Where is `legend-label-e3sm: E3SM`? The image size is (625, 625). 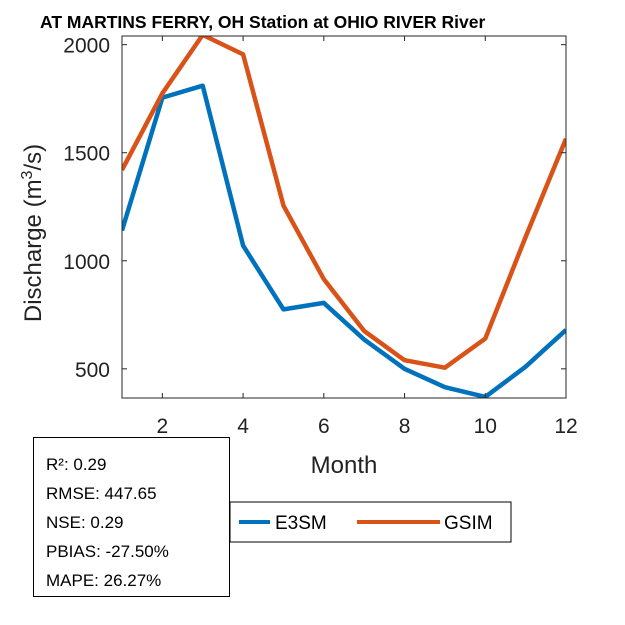 legend-label-e3sm: E3SM is located at coordinates (301, 523).